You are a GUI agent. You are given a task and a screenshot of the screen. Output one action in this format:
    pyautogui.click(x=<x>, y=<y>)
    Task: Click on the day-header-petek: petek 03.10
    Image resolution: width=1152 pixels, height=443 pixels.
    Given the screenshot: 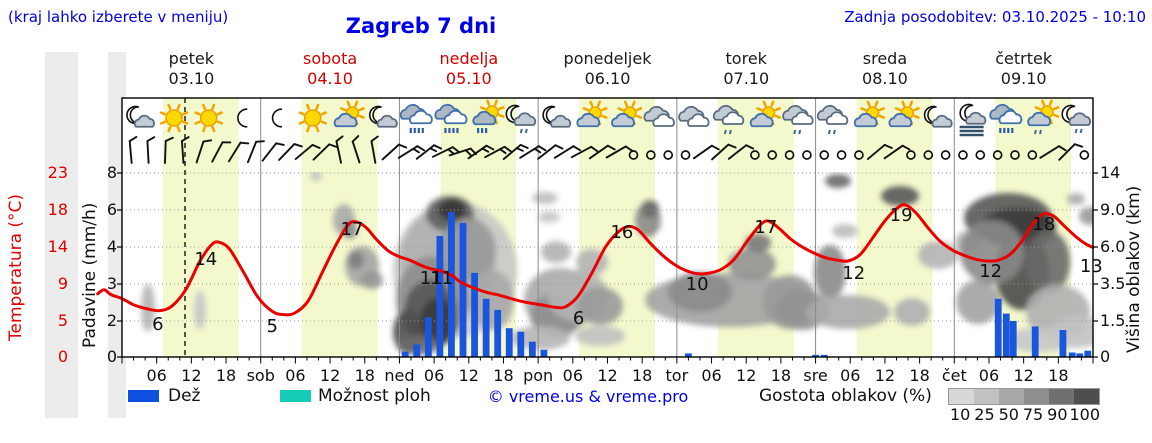 What is the action you would take?
    pyautogui.click(x=191, y=71)
    